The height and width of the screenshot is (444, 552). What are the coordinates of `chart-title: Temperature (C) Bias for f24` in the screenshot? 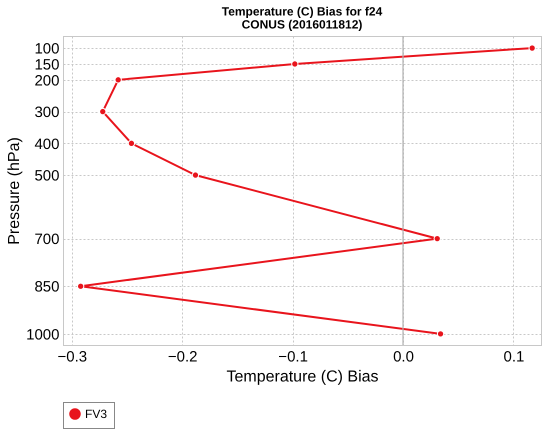 It's located at (302, 11).